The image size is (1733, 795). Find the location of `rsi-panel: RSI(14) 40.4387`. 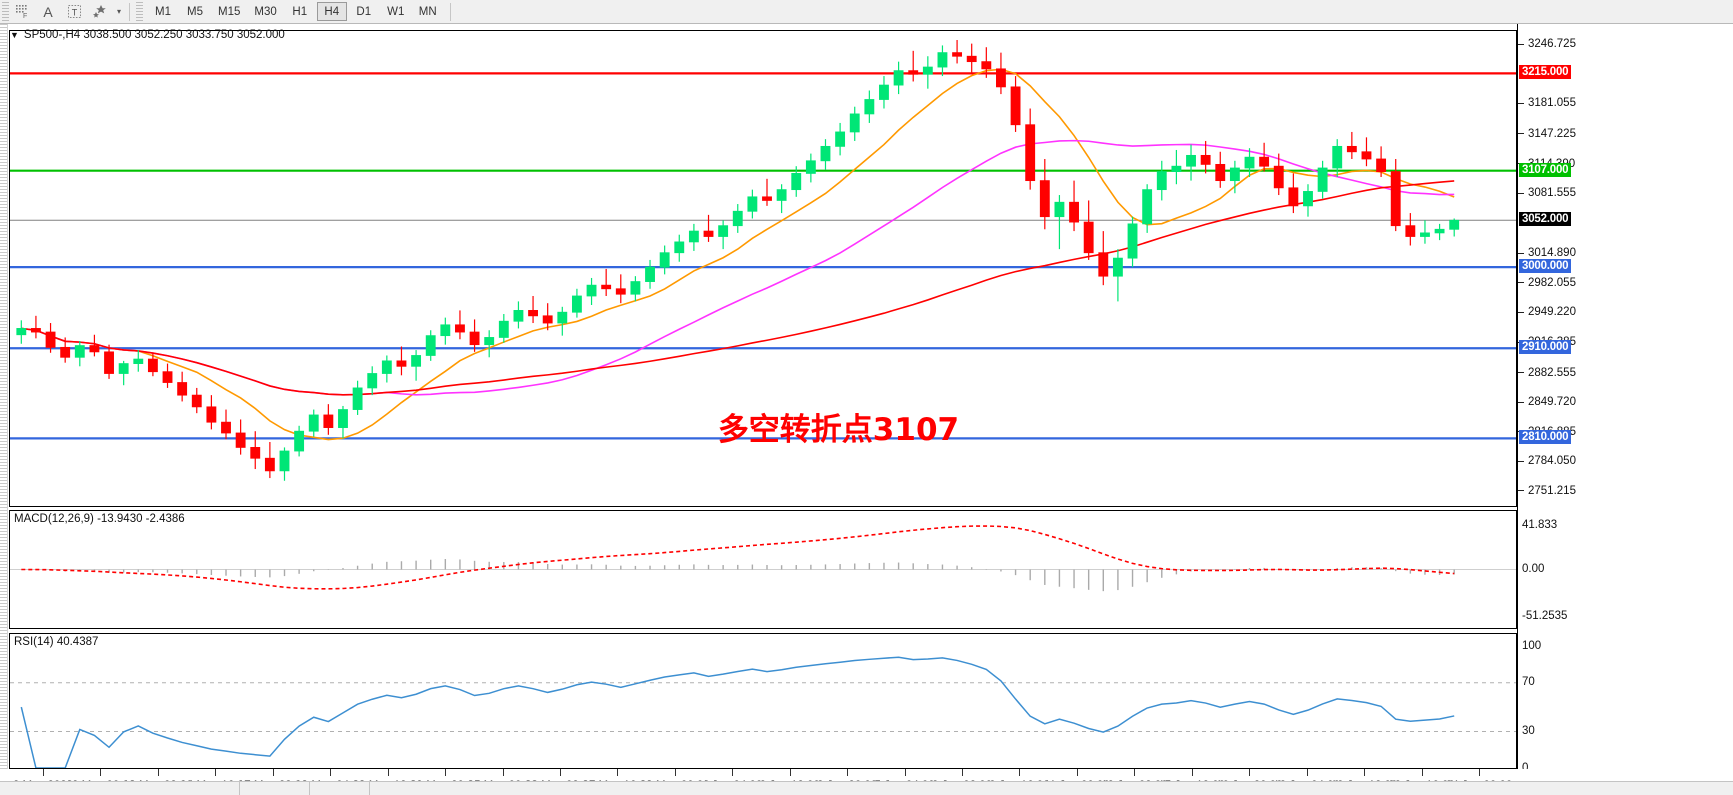

rsi-panel: RSI(14) 40.4387 is located at coordinates (763, 701).